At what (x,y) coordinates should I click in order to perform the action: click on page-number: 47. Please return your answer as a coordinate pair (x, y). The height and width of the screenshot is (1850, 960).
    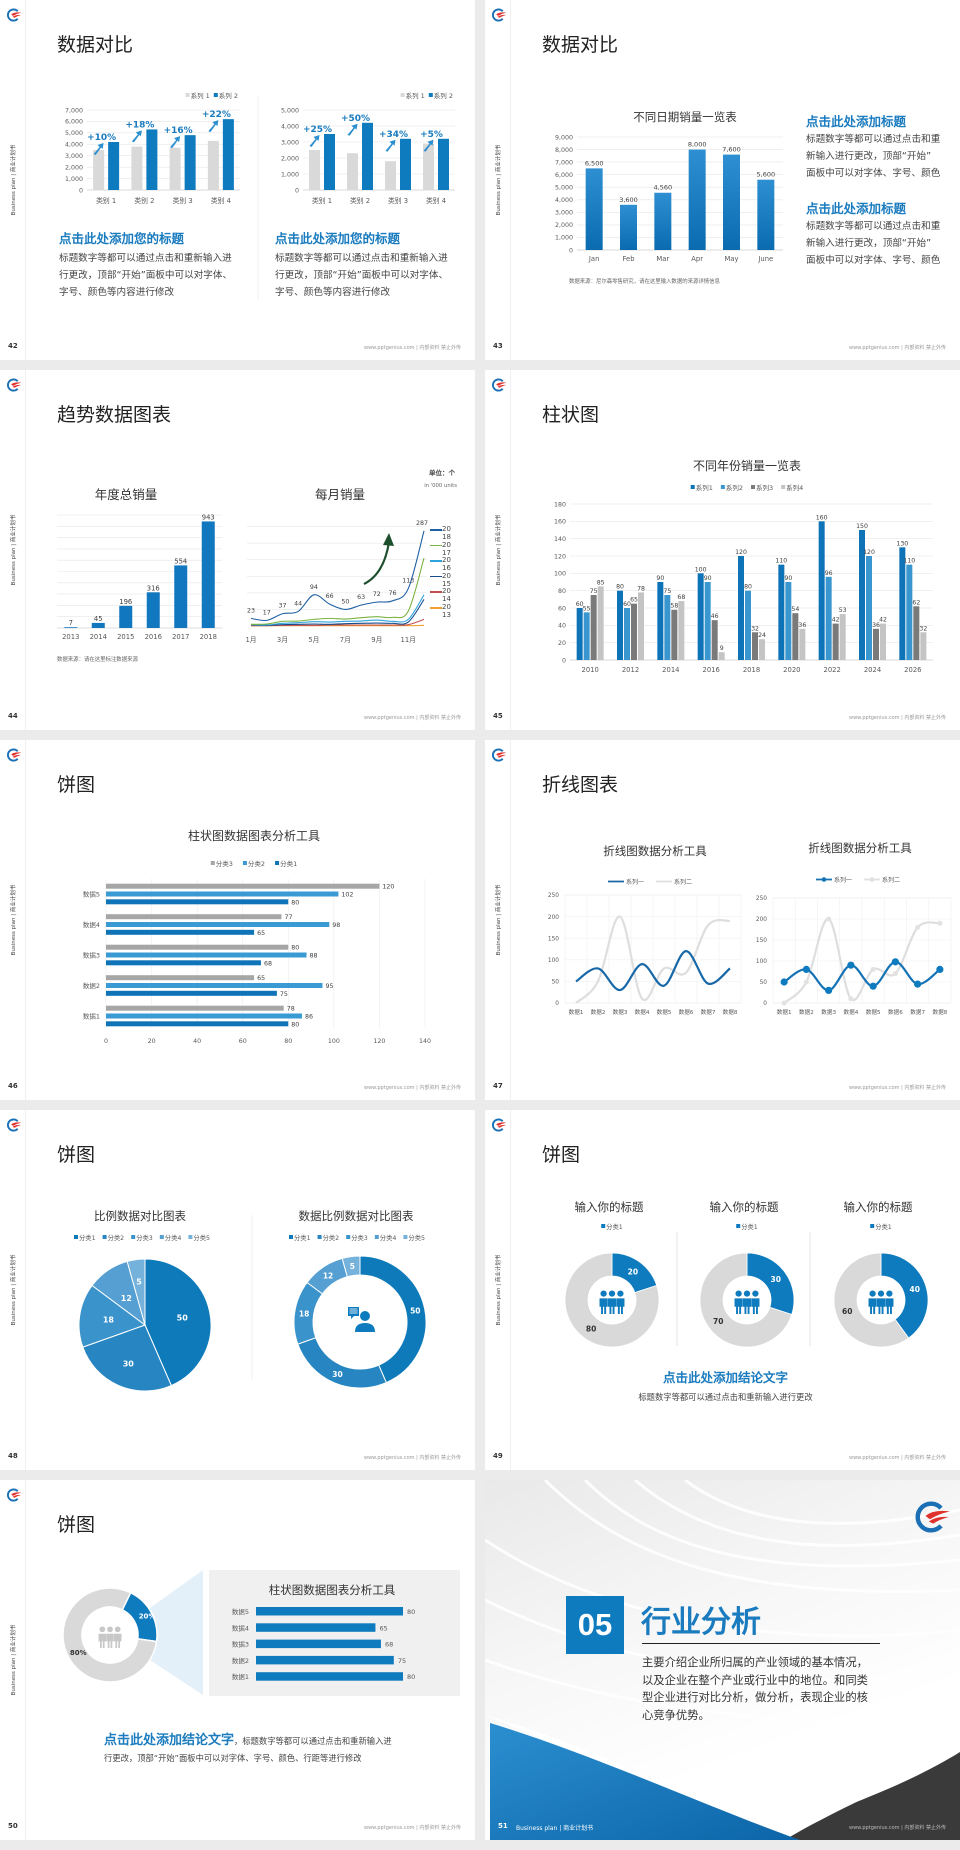
    Looking at the image, I should click on (498, 1086).